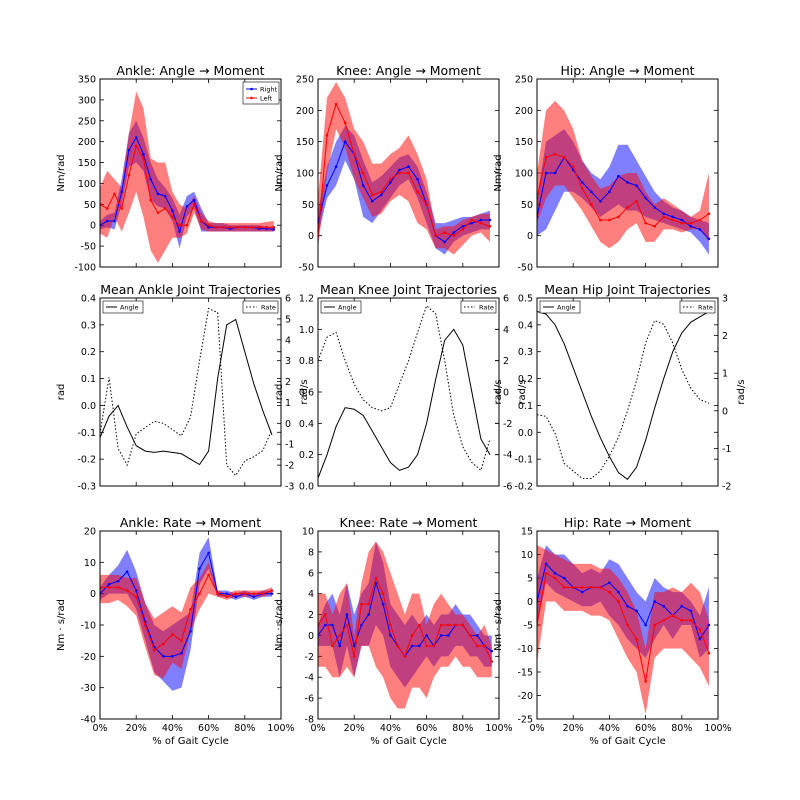 This screenshot has width=800, height=800. I want to click on y-tick-label: -2, so click(309, 657).